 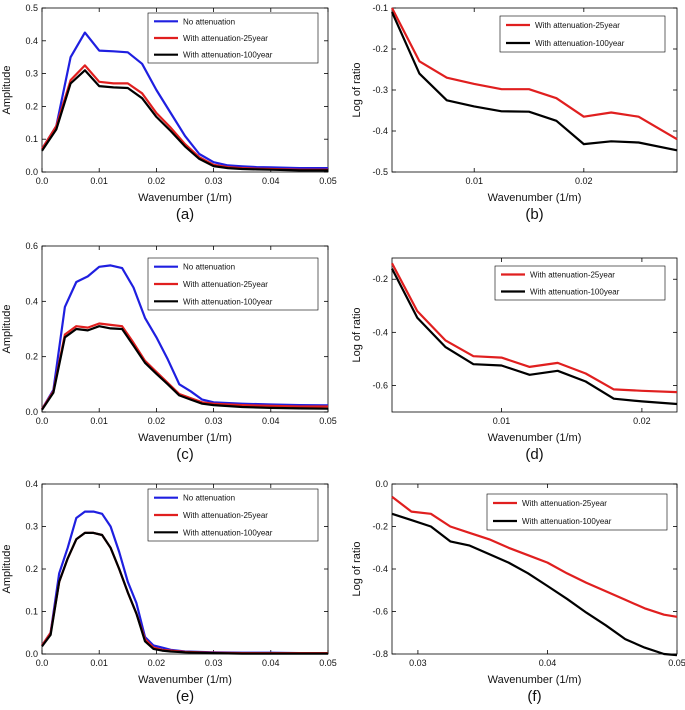 I want to click on y-tick-label: -0.8, so click(x=380, y=654).